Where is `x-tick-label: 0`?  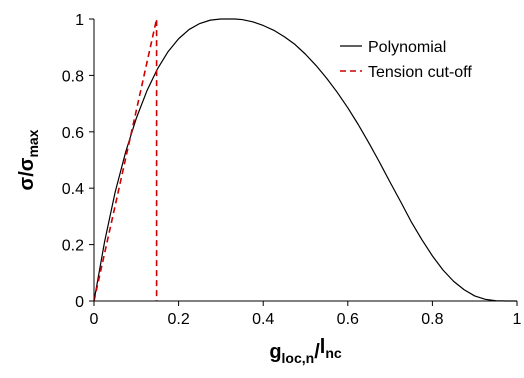
x-tick-label: 0 is located at coordinates (94, 319).